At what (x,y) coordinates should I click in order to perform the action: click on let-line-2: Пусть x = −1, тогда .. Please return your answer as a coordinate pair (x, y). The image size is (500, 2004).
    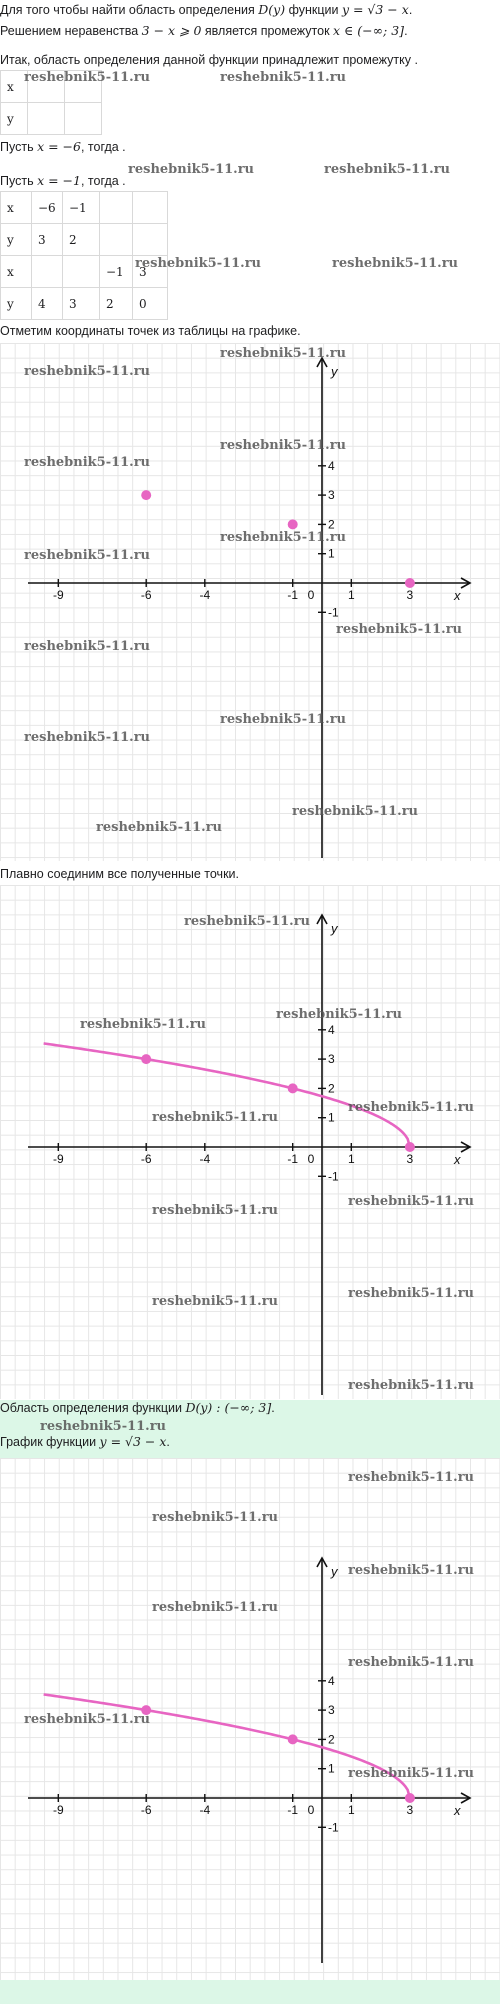
    Looking at the image, I should click on (63, 181).